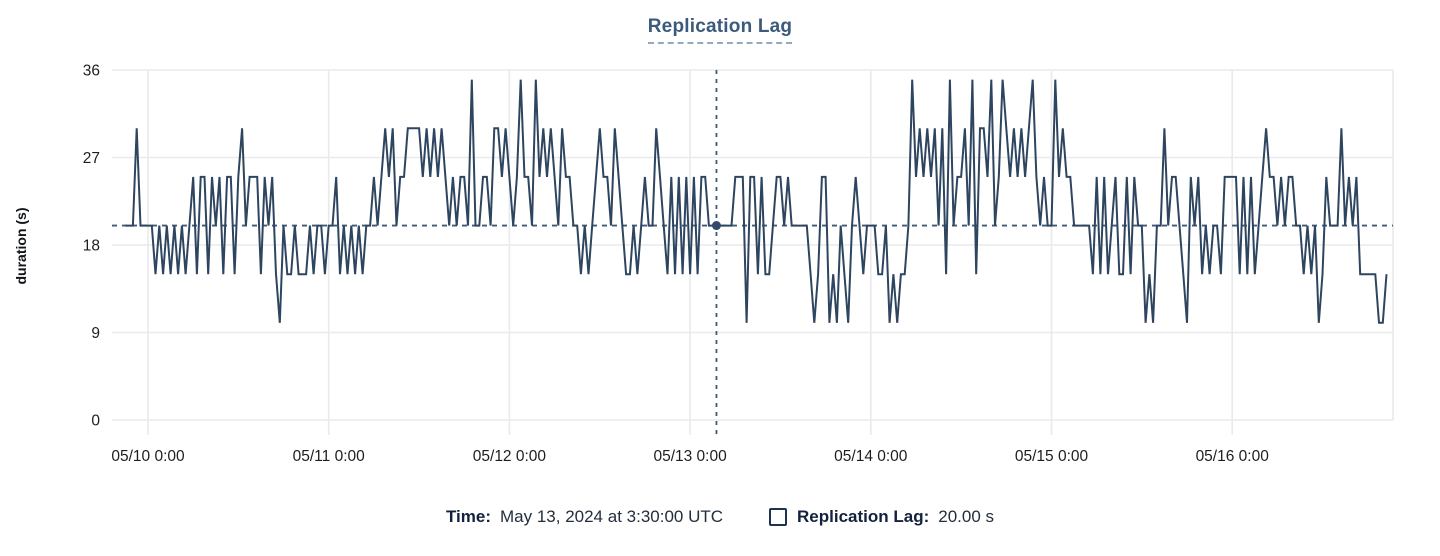  I want to click on legend-time-value: May 13, 2024 at 3:30:00 UTC, so click(612, 516).